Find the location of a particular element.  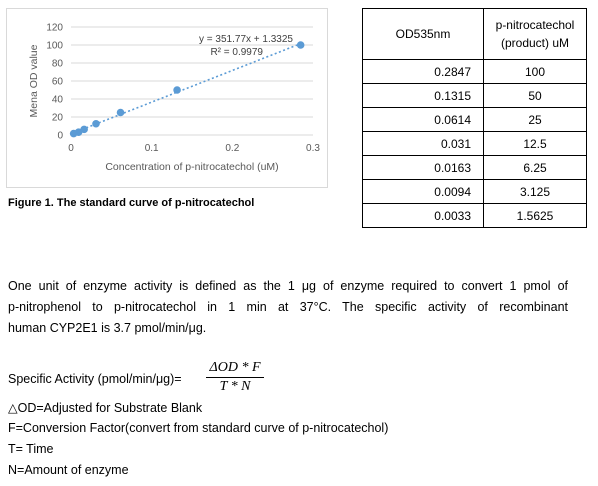

header-od535nm: OD535nm is located at coordinates (423, 34).